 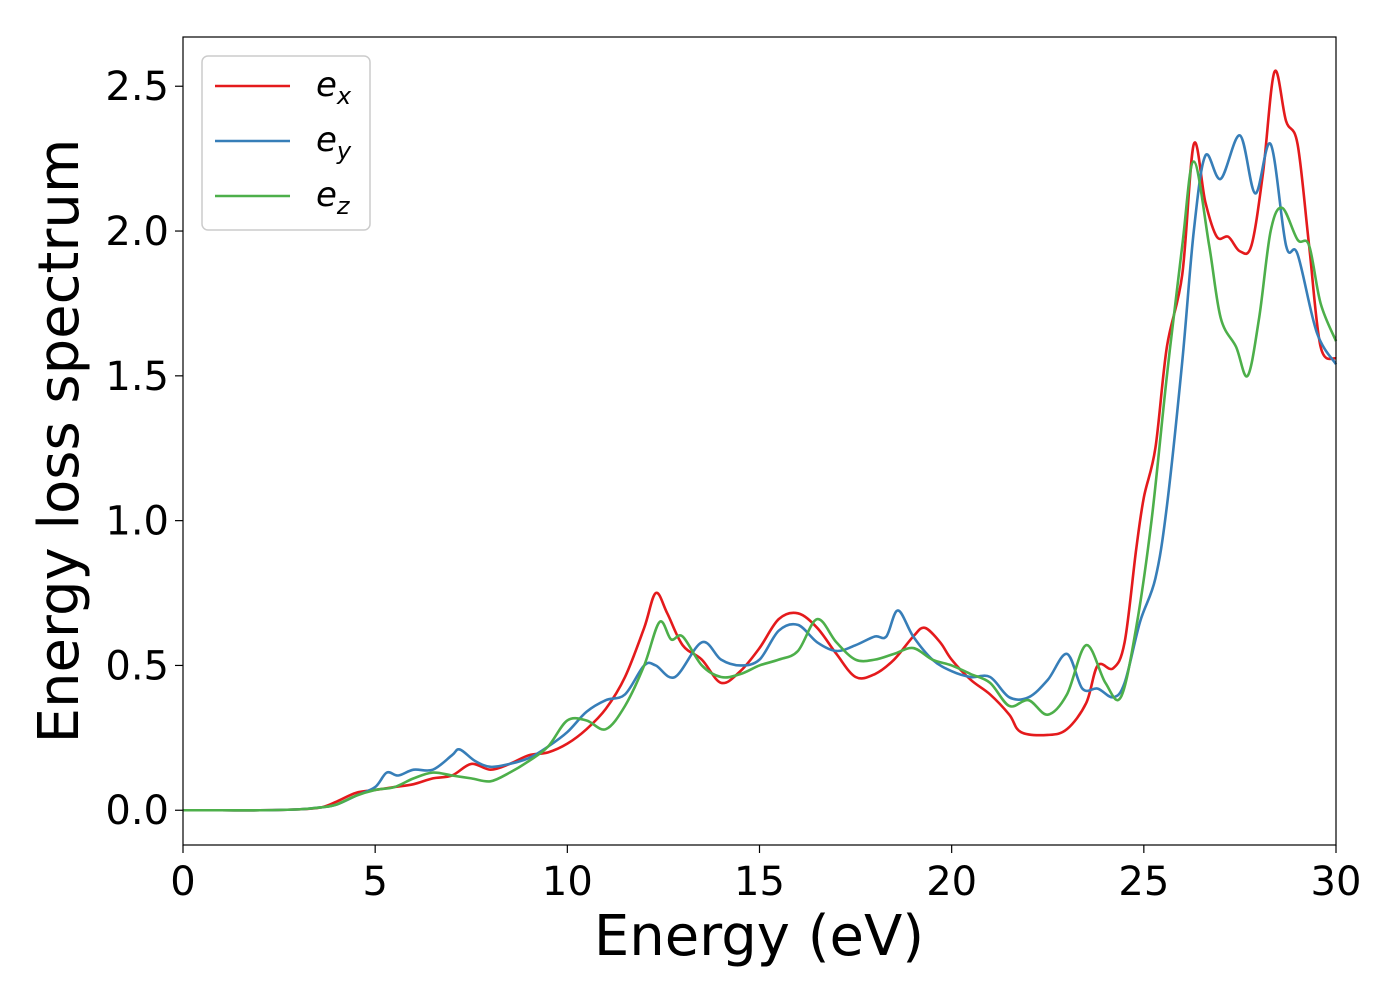 I want to click on legend-label-ex: ex, so click(x=334, y=87).